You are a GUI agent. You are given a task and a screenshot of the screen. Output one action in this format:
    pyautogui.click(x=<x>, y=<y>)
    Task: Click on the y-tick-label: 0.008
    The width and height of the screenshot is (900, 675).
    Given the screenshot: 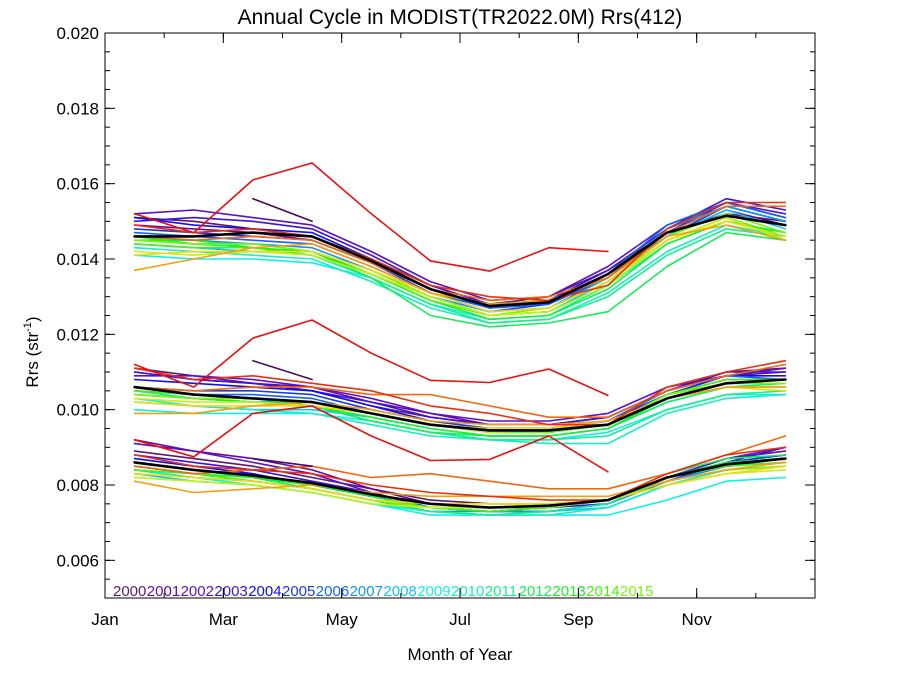 What is the action you would take?
    pyautogui.click(x=77, y=485)
    